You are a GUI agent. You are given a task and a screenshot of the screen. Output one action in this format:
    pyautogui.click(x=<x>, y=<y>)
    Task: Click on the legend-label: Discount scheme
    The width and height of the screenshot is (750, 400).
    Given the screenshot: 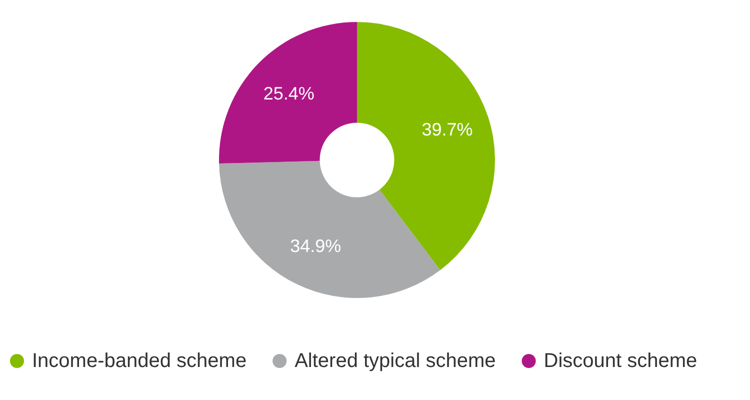 What is the action you would take?
    pyautogui.click(x=621, y=361)
    